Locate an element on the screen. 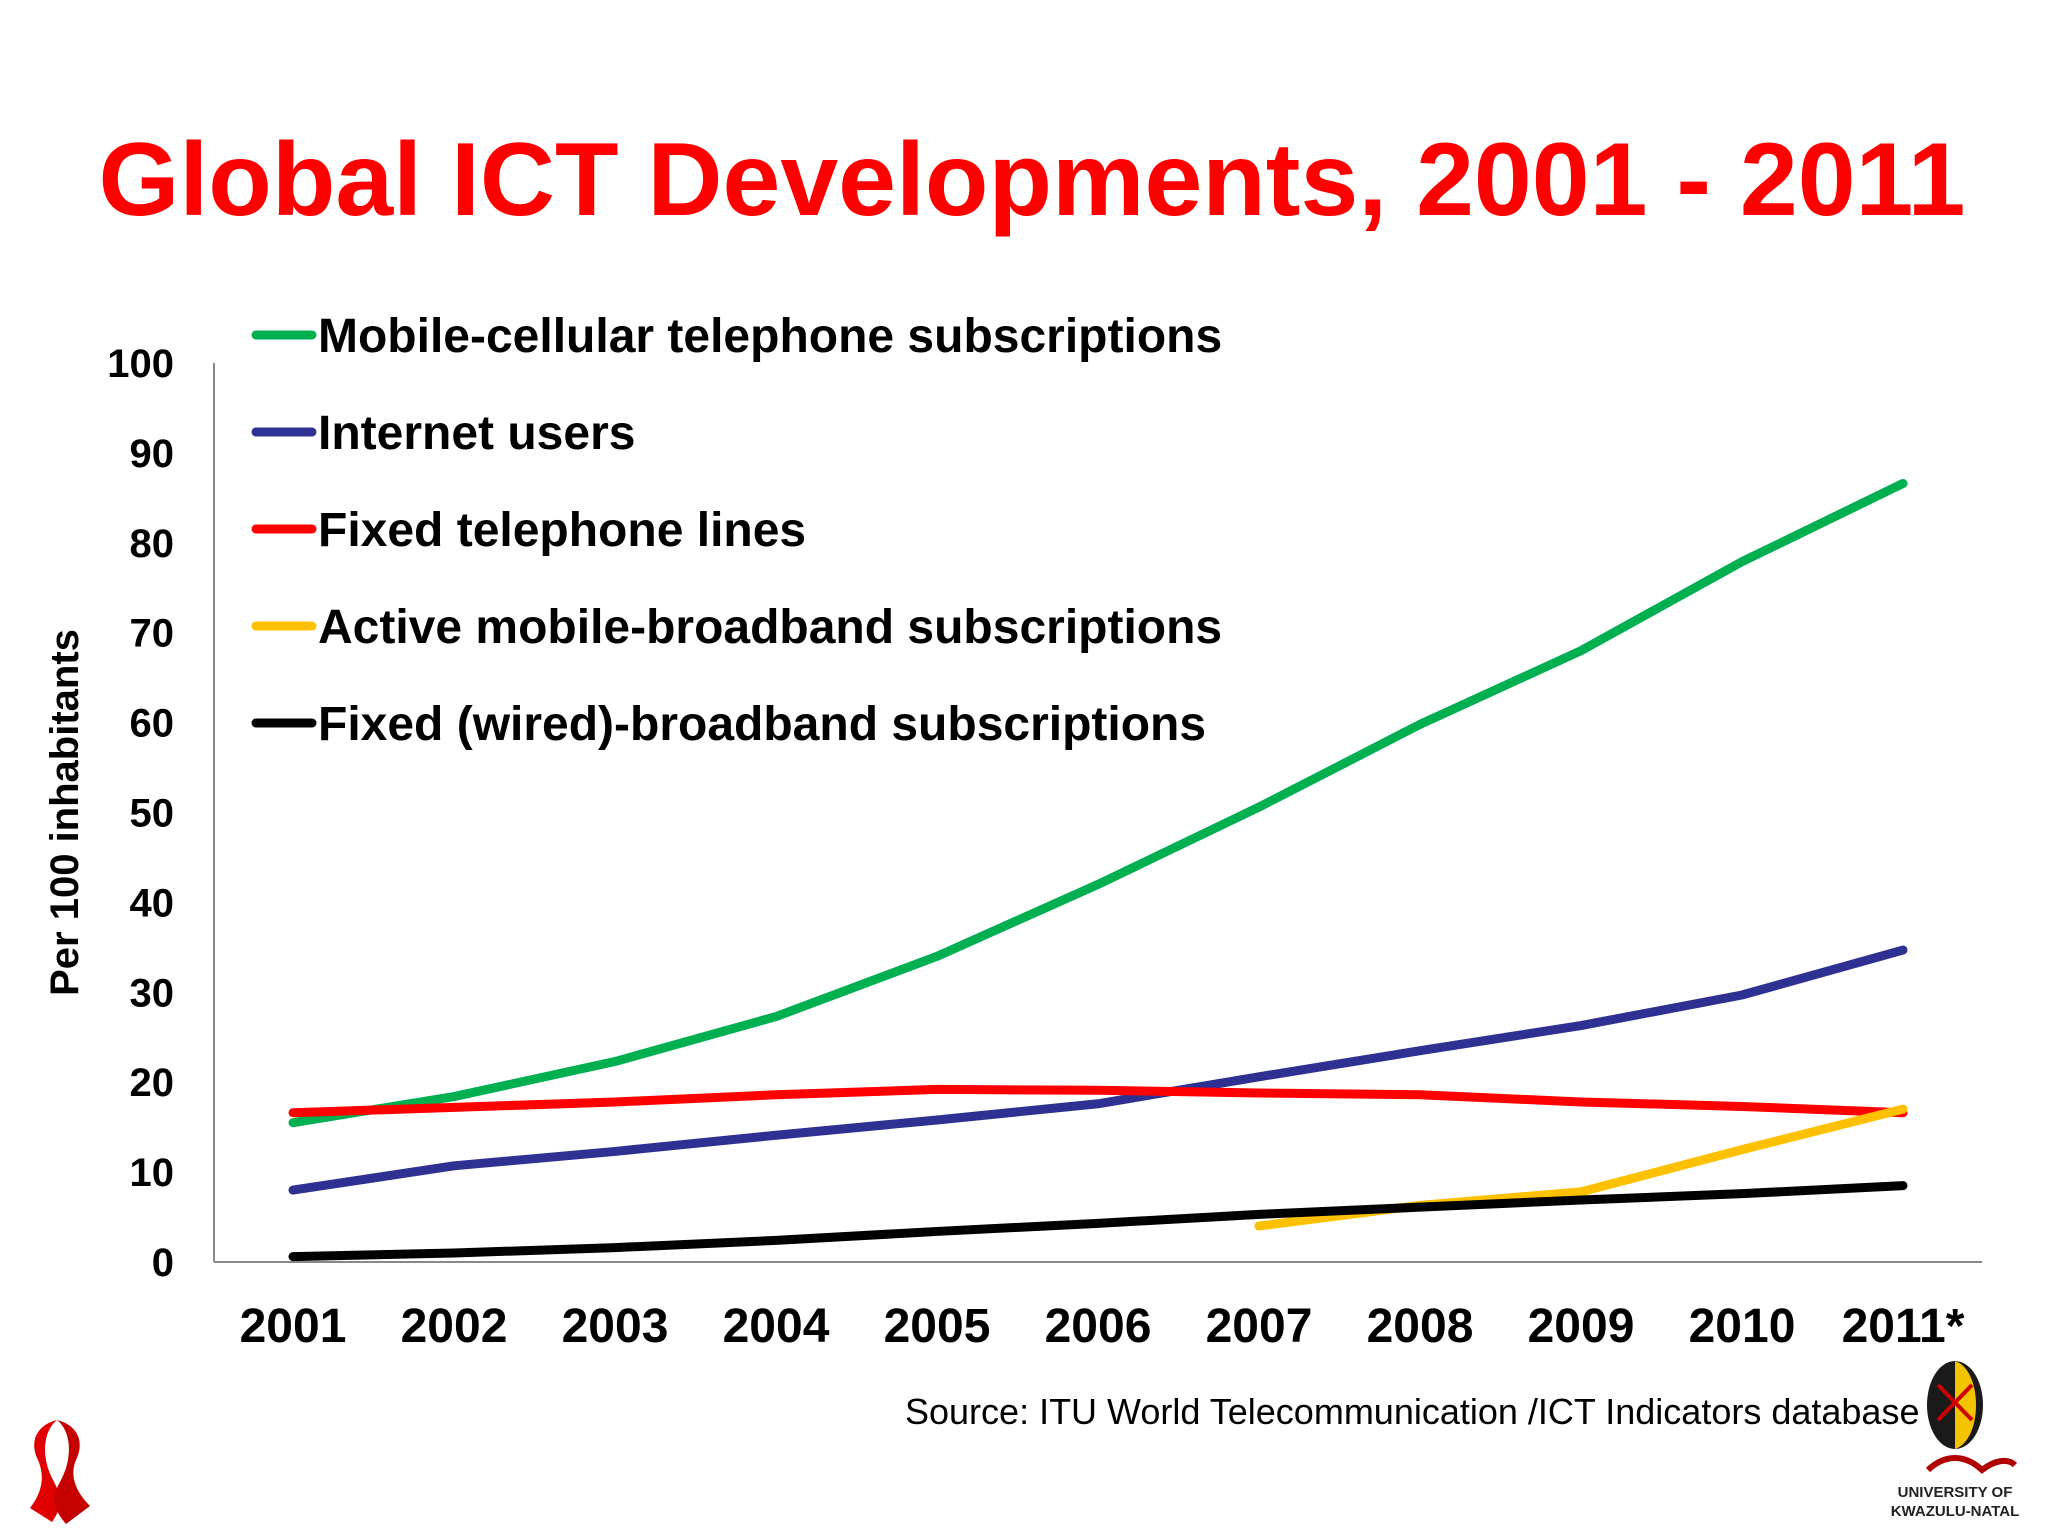 This screenshot has height=1536, width=2048. x-tick-label: 2010 is located at coordinates (1742, 1326).